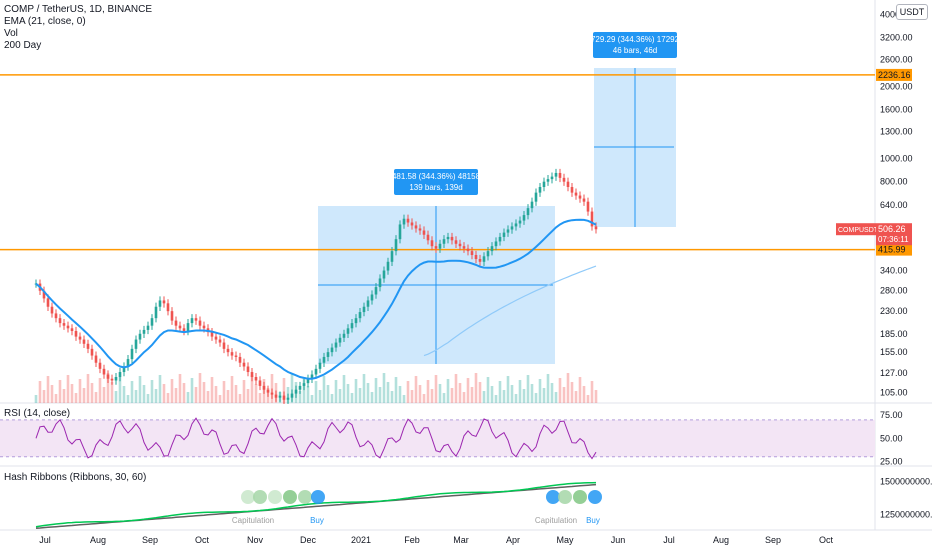 The height and width of the screenshot is (550, 932). I want to click on time-tick-12: Jul, so click(669, 540).